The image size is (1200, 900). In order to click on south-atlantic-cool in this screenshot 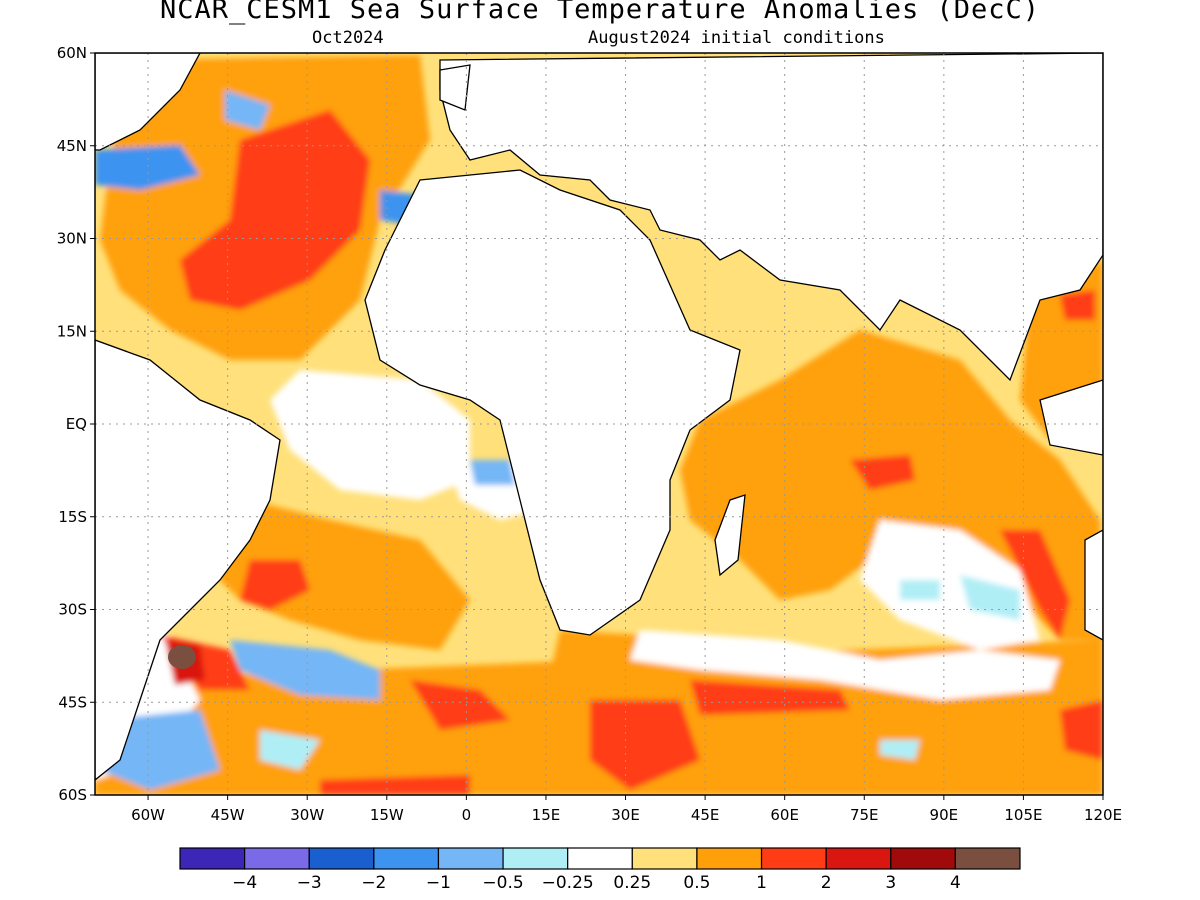, I will do `click(305, 670)`.